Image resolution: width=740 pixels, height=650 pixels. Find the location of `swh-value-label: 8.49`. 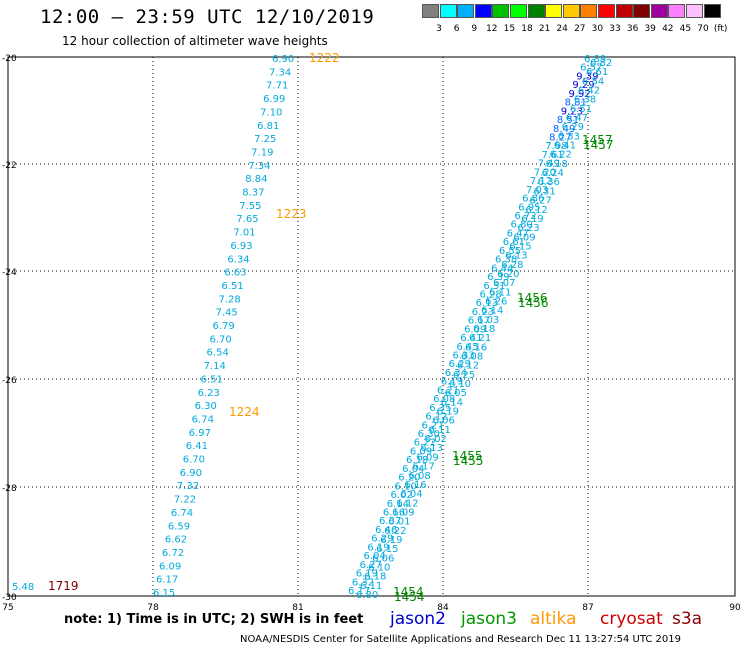

swh-value-label: 8.49 is located at coordinates (564, 129).